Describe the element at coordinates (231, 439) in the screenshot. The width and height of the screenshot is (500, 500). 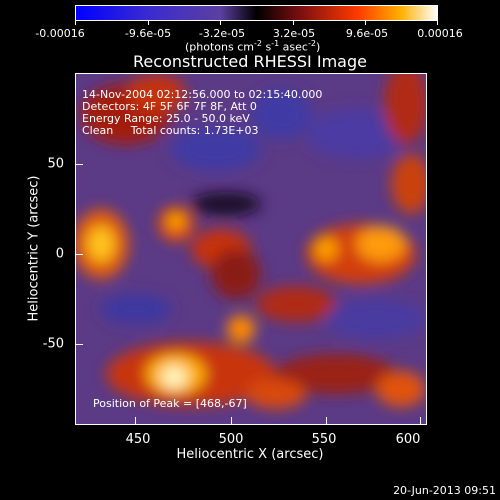
I see `x-tick-label: 500` at that location.